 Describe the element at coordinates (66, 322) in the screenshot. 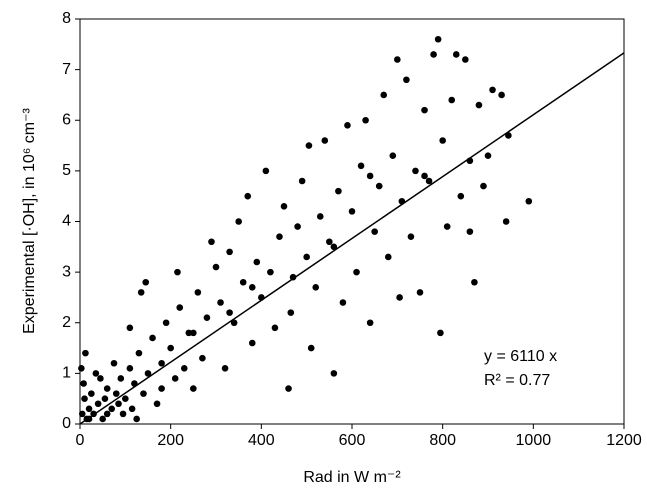

I see `y-tick-label: 2` at that location.